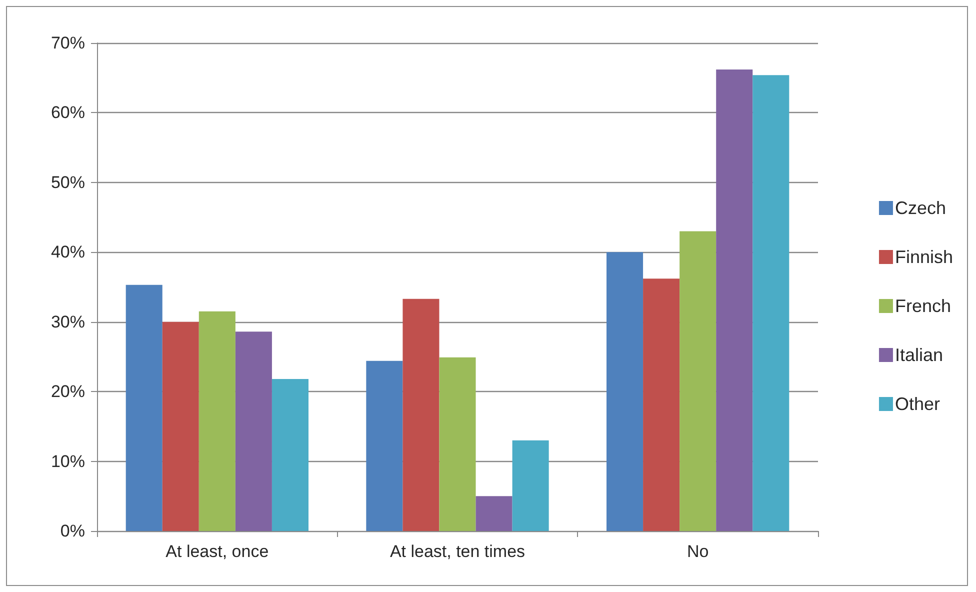 Image resolution: width=976 pixels, height=592 pixels. I want to click on y-tick-label: 50%, so click(67, 182).